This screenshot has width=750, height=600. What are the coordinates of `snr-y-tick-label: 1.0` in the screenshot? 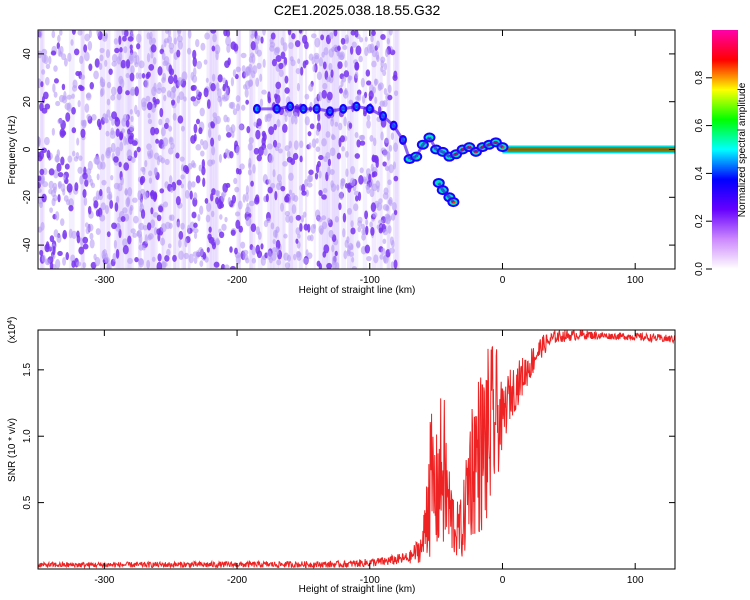 It's located at (27, 436).